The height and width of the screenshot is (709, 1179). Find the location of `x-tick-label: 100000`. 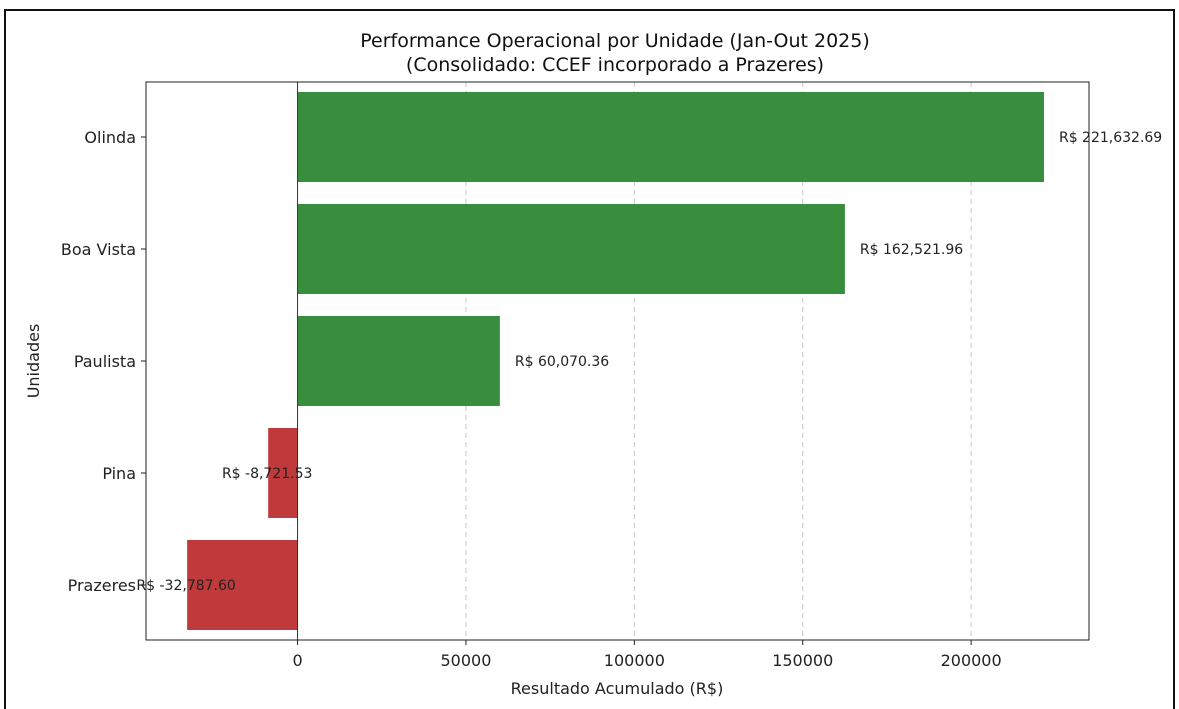

x-tick-label: 100000 is located at coordinates (634, 660).